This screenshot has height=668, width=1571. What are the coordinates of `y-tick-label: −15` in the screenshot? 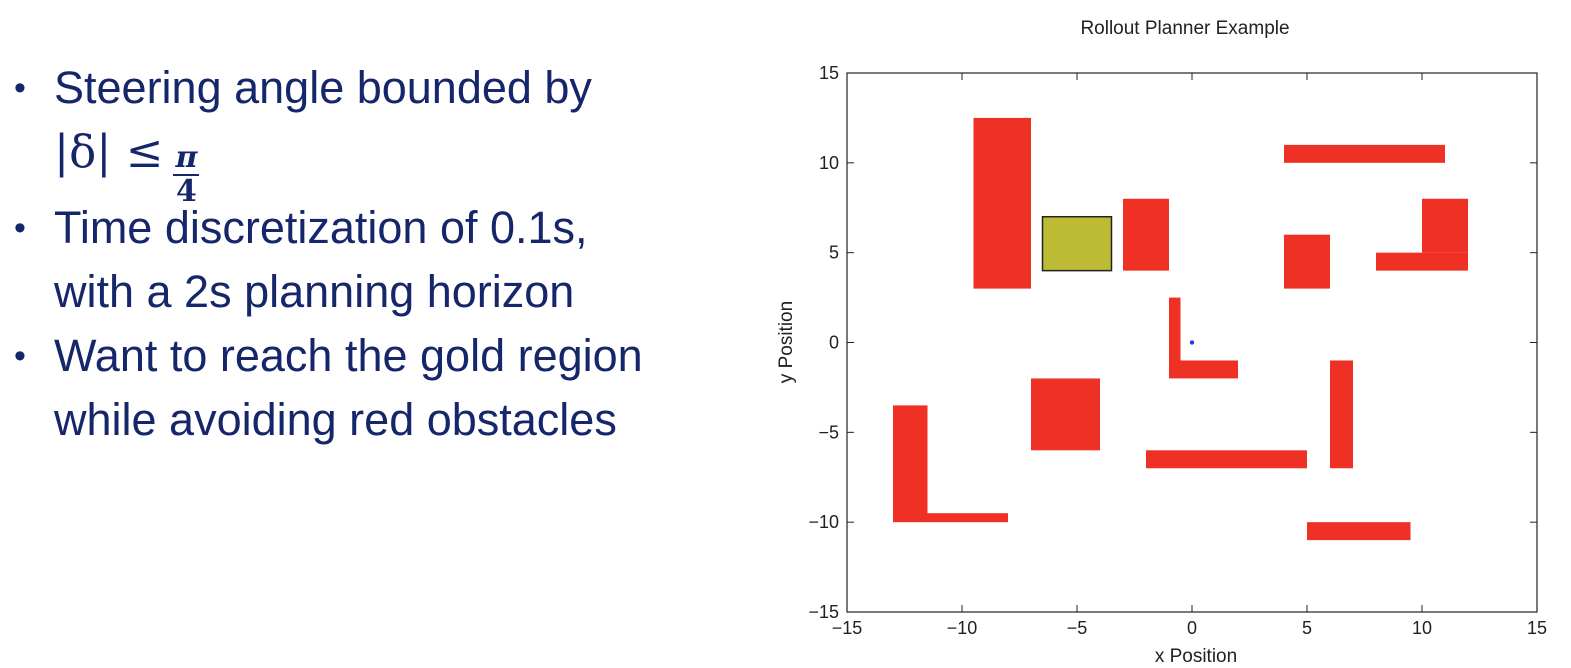 It's located at (823, 612).